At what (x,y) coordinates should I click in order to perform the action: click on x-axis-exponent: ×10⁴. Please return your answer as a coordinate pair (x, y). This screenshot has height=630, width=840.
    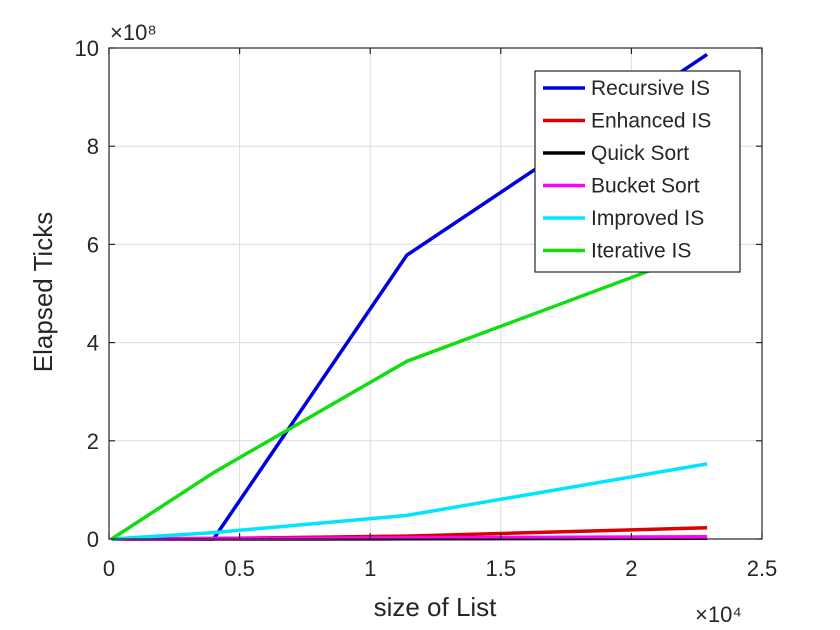
    Looking at the image, I should click on (718, 614).